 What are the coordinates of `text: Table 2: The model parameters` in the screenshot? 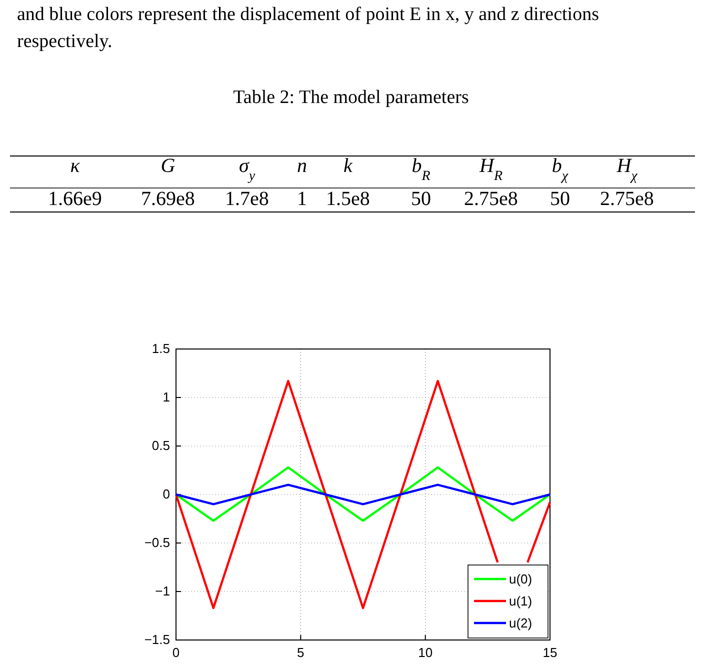 It's located at (351, 97).